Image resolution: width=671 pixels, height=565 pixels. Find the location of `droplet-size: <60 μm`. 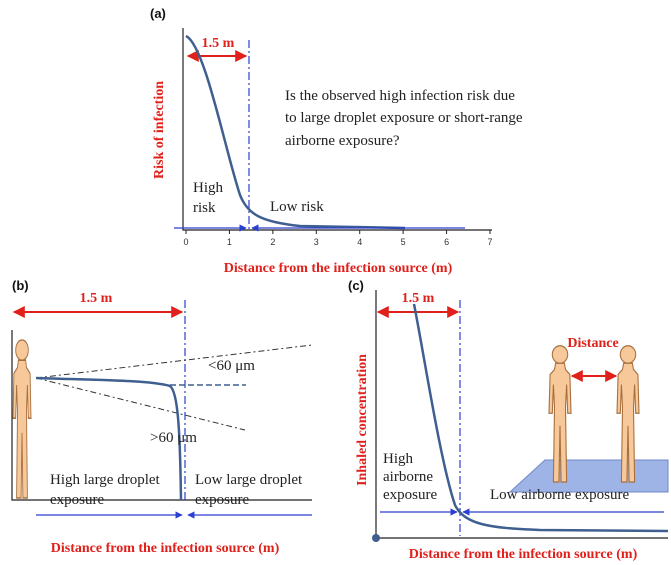

droplet-size: <60 μm is located at coordinates (231, 366).